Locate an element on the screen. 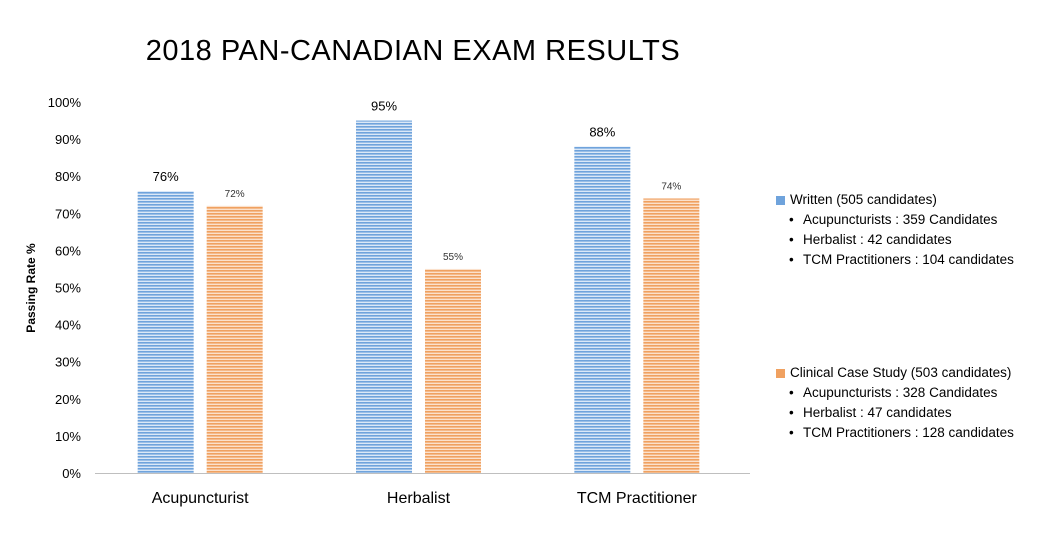 The width and height of the screenshot is (1047, 549). y-axis-label: Passing Rate % is located at coordinates (31, 288).